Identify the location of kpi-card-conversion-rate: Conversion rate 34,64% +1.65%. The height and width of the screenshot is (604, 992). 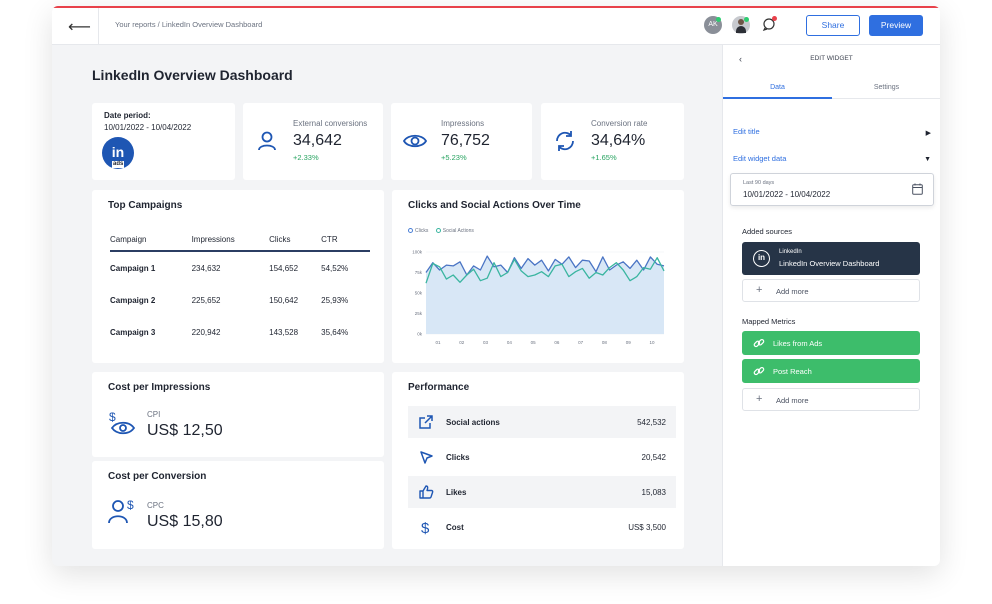
(612, 141).